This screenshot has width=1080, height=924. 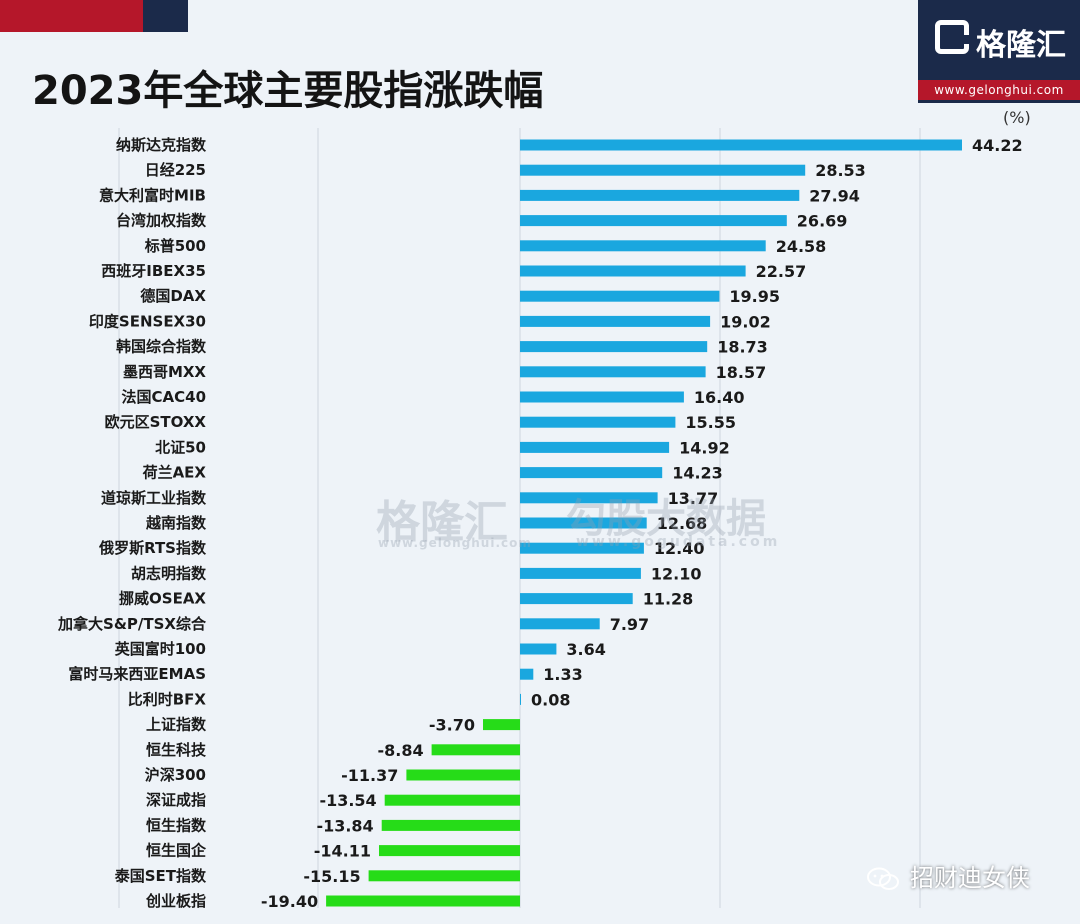 I want to click on value-label: 0.08, so click(x=550, y=699).